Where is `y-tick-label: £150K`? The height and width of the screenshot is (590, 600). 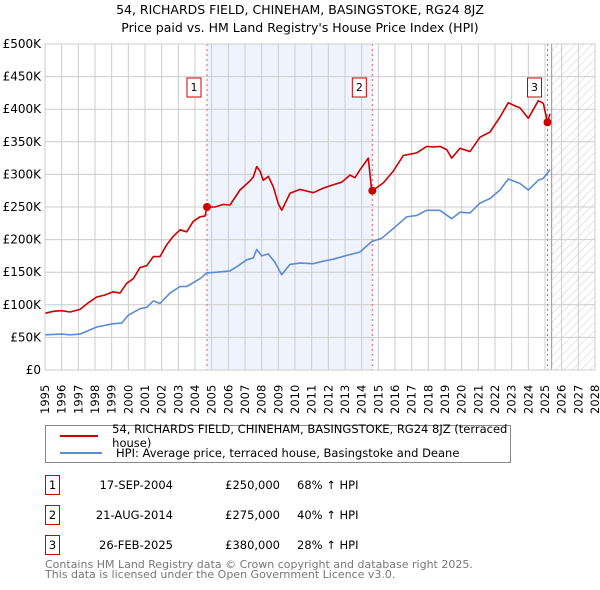 y-tick-label: £150K is located at coordinates (23, 272).